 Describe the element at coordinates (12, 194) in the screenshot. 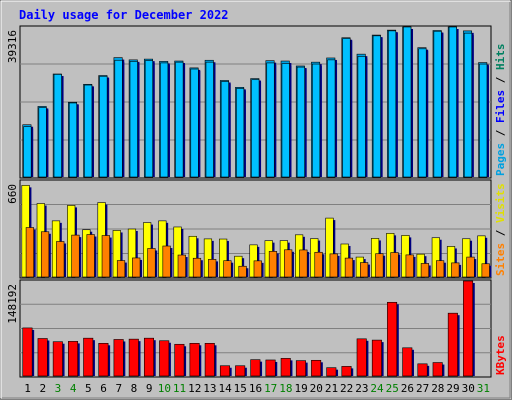

I see `y-max-label: 660` at that location.